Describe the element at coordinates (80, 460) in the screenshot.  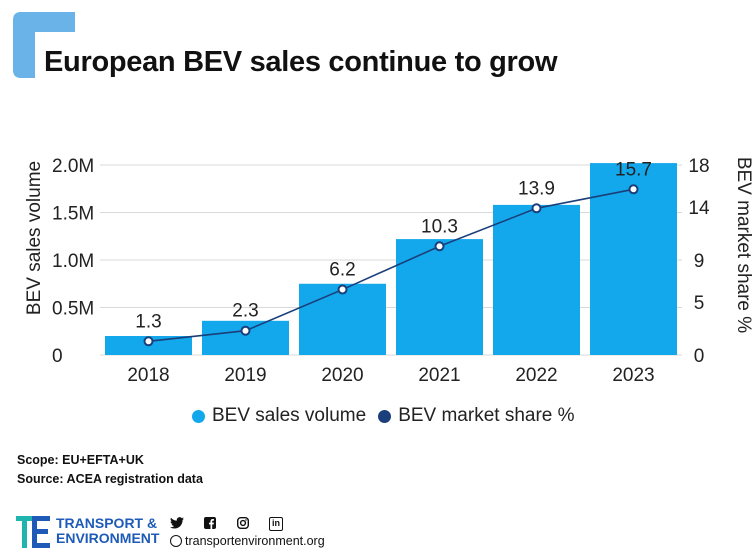
I see `scope-note: Scope: EU+EFTA+UK` at that location.